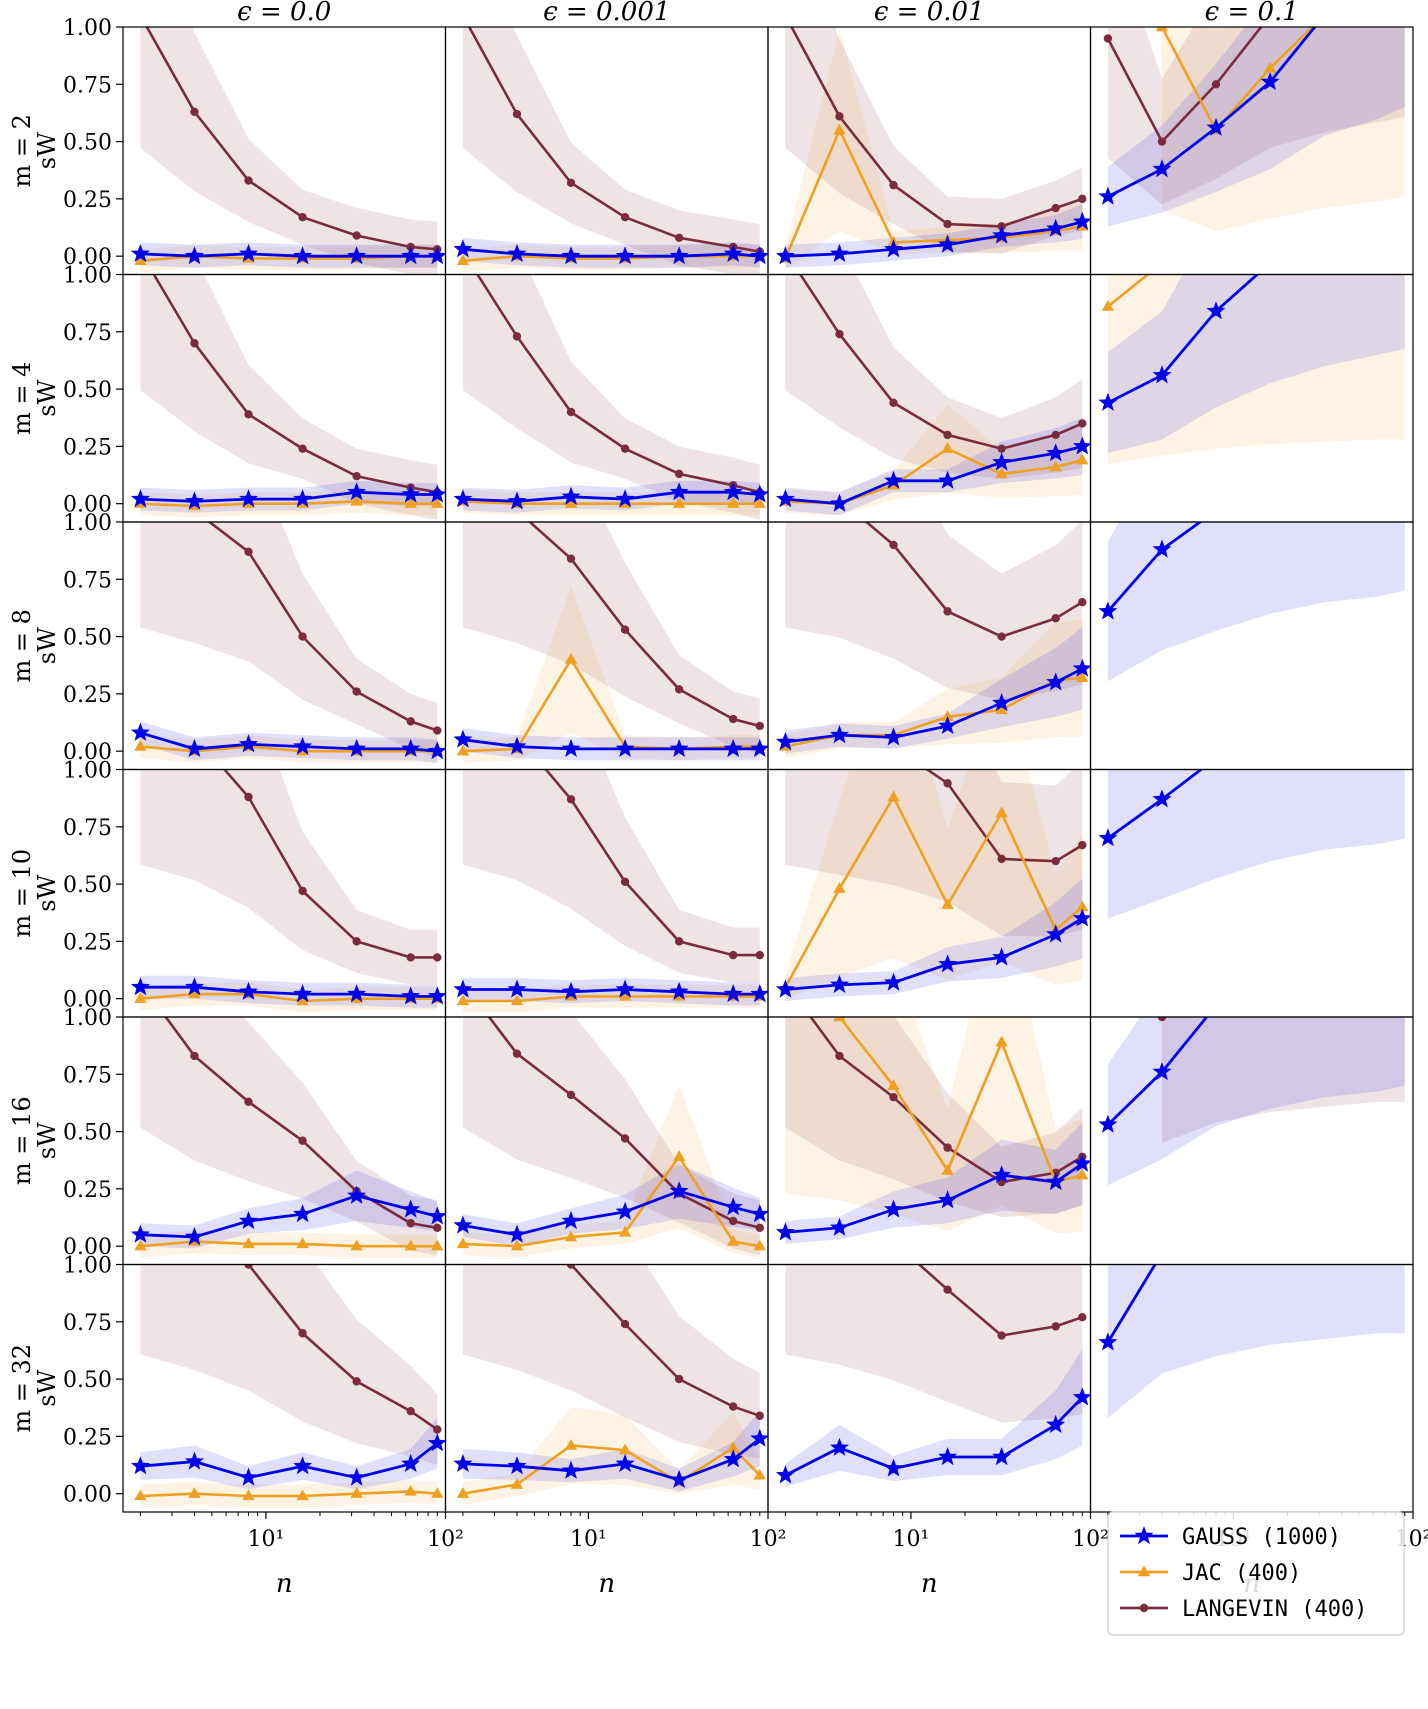  What do you see at coordinates (87, 523) in the screenshot?
I see `y-tick-label-2-4: 1.00` at bounding box center [87, 523].